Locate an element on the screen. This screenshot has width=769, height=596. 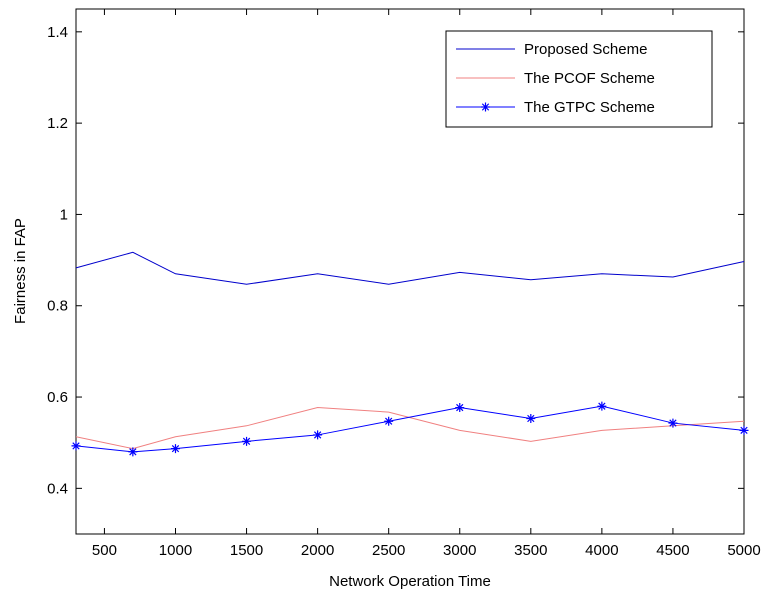
series-the-pcof-scheme is located at coordinates (410, 428).